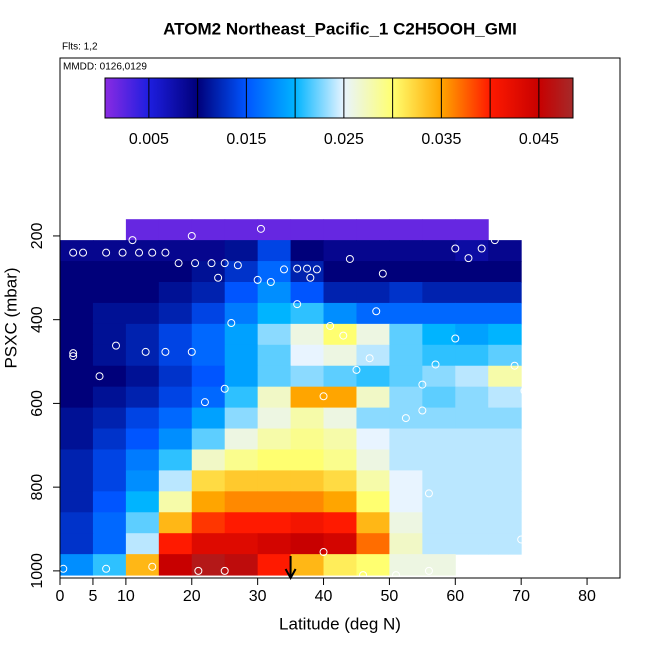 The image size is (650, 650). I want to click on x-tick-label: 30, so click(258, 596).